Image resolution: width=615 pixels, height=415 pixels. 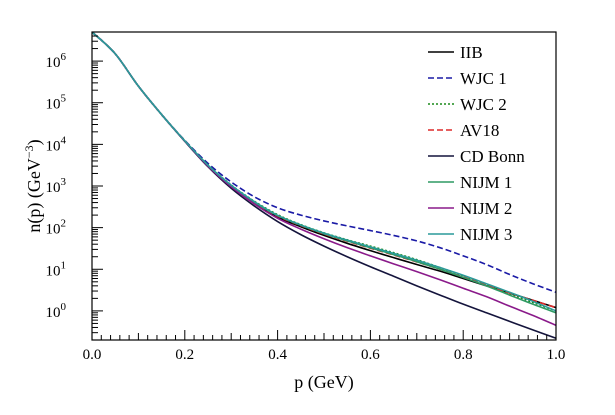 I want to click on legend-label-wjc-2: WJC 2, so click(x=483, y=104).